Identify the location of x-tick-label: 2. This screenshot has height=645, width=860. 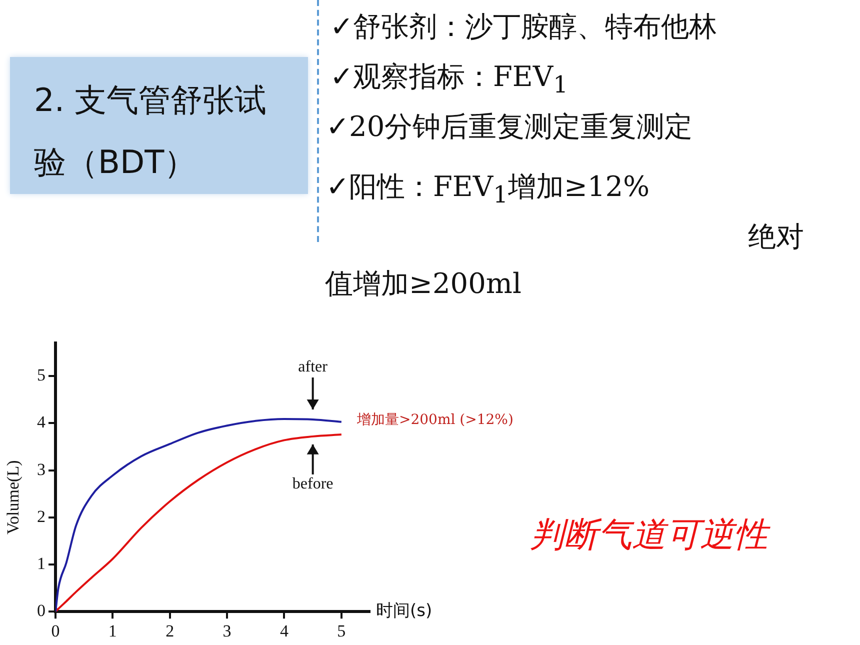
(170, 630).